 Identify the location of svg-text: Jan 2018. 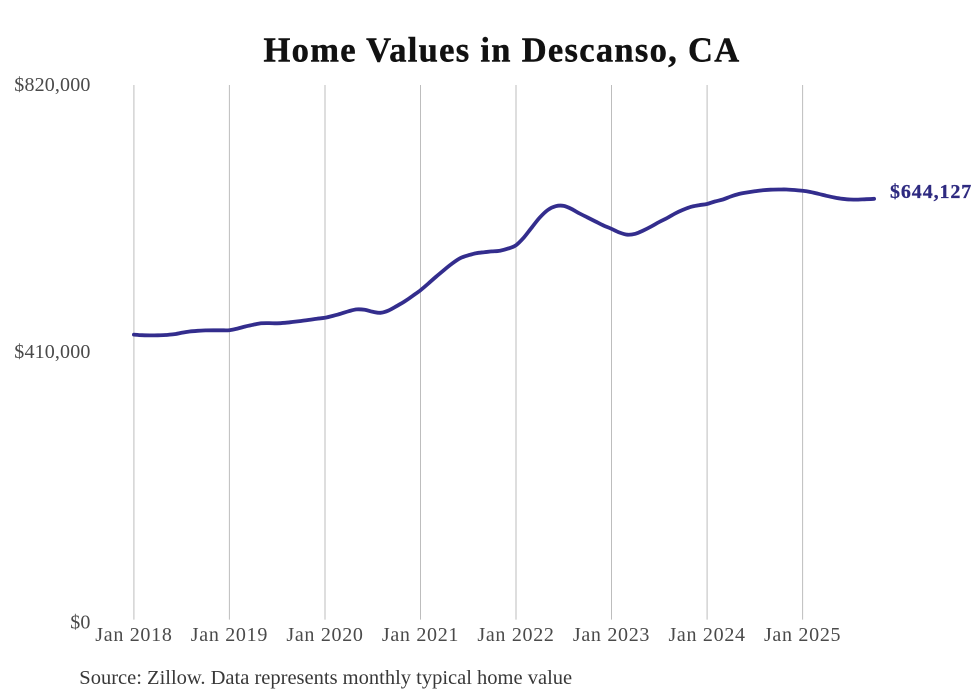
(133, 635).